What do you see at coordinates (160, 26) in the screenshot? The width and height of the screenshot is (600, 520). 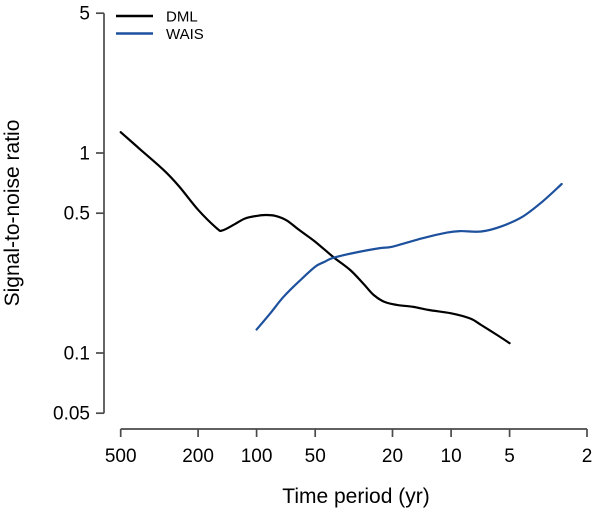 I see `legend: DML WAIS` at bounding box center [160, 26].